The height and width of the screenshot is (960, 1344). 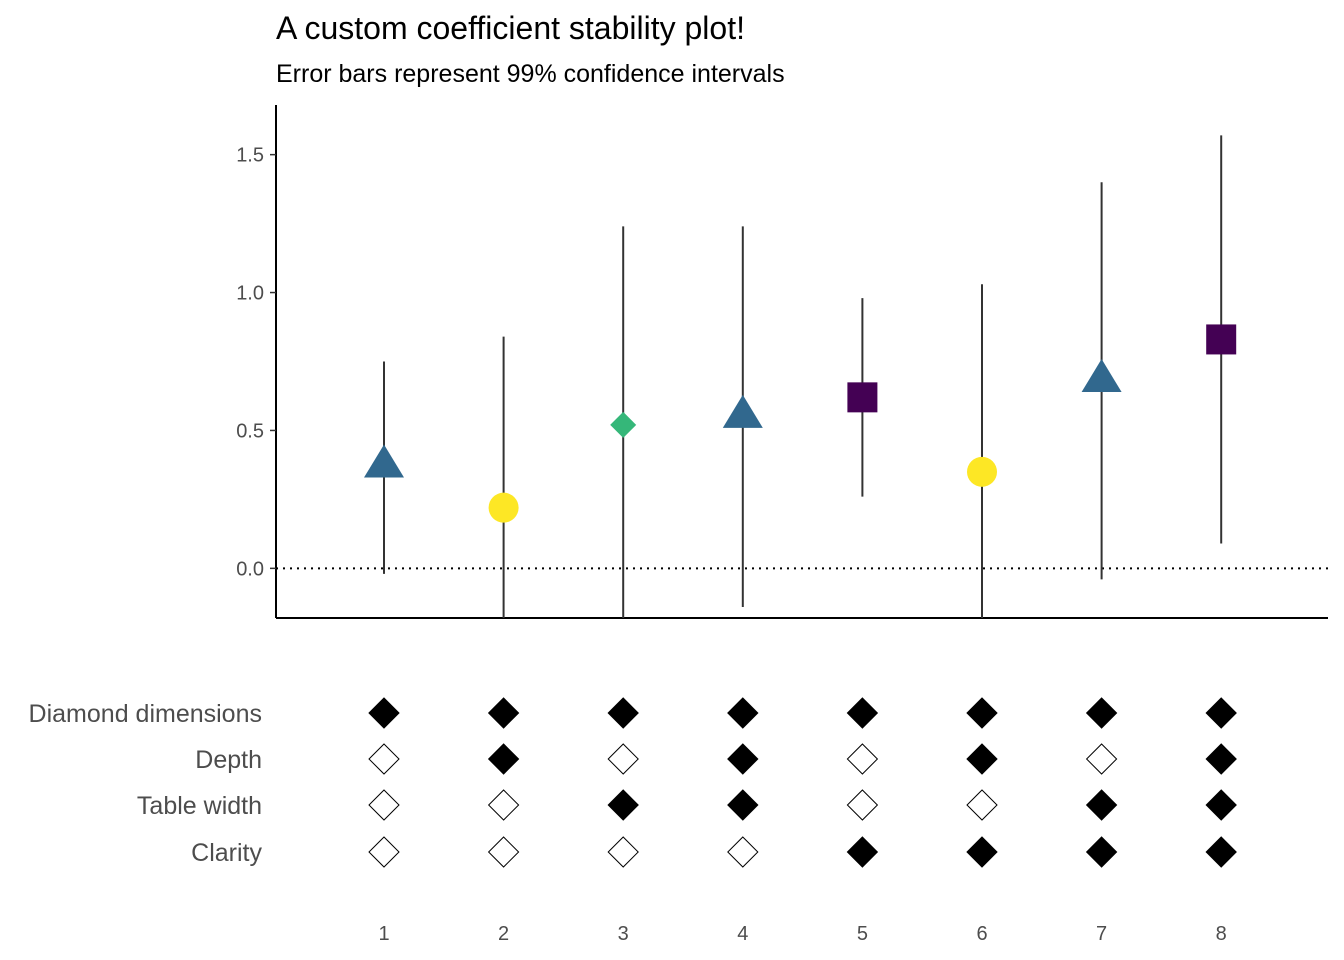 I want to click on chart-title: A custom coefficient stability plot!, so click(x=510, y=28).